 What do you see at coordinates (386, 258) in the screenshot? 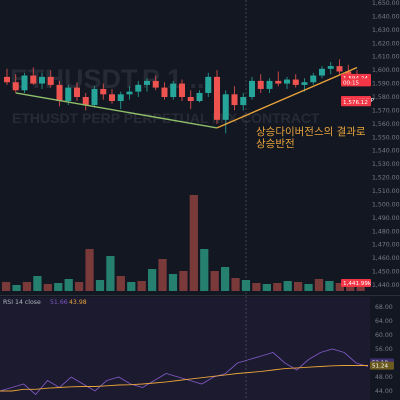
I see `price-tick-label: 1,460.00` at bounding box center [386, 258].